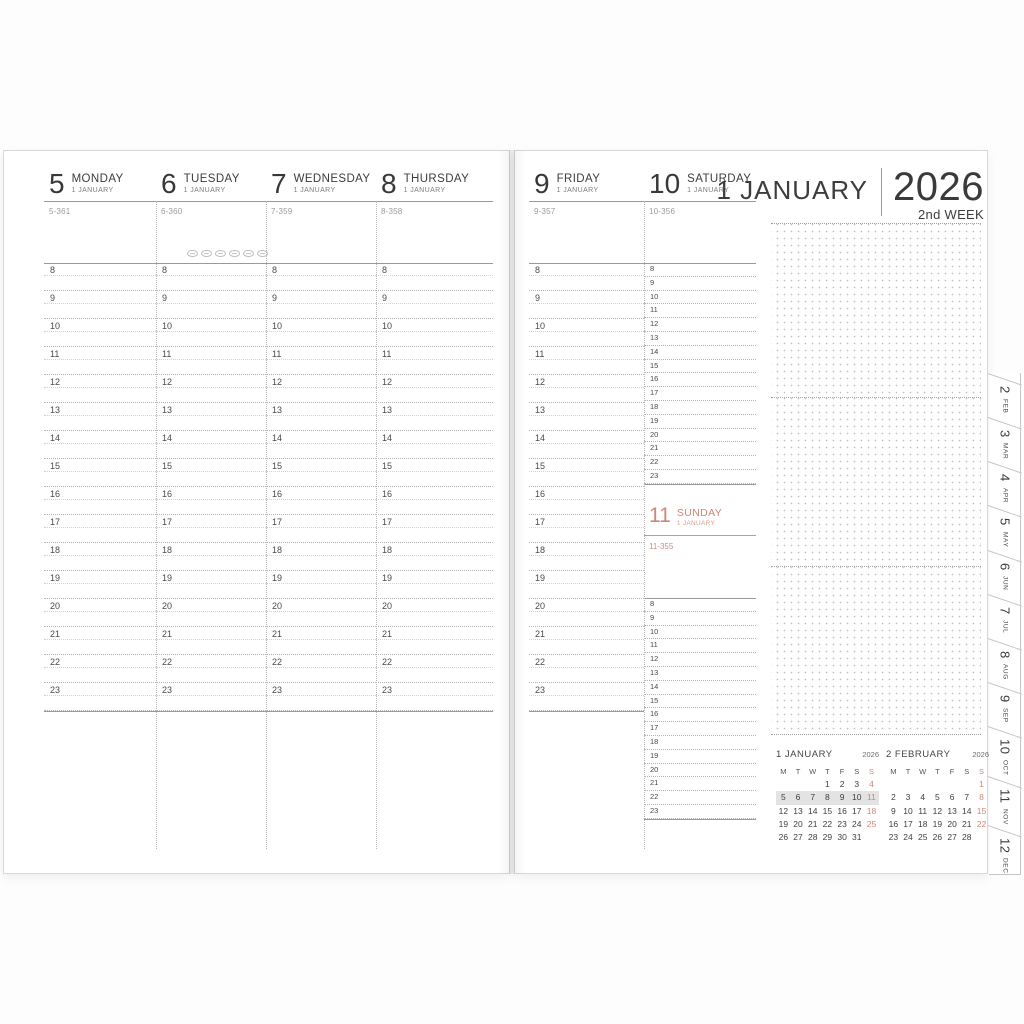 This screenshot has height=1024, width=1024. I want to click on mini-calendar-day: 24, so click(857, 823).